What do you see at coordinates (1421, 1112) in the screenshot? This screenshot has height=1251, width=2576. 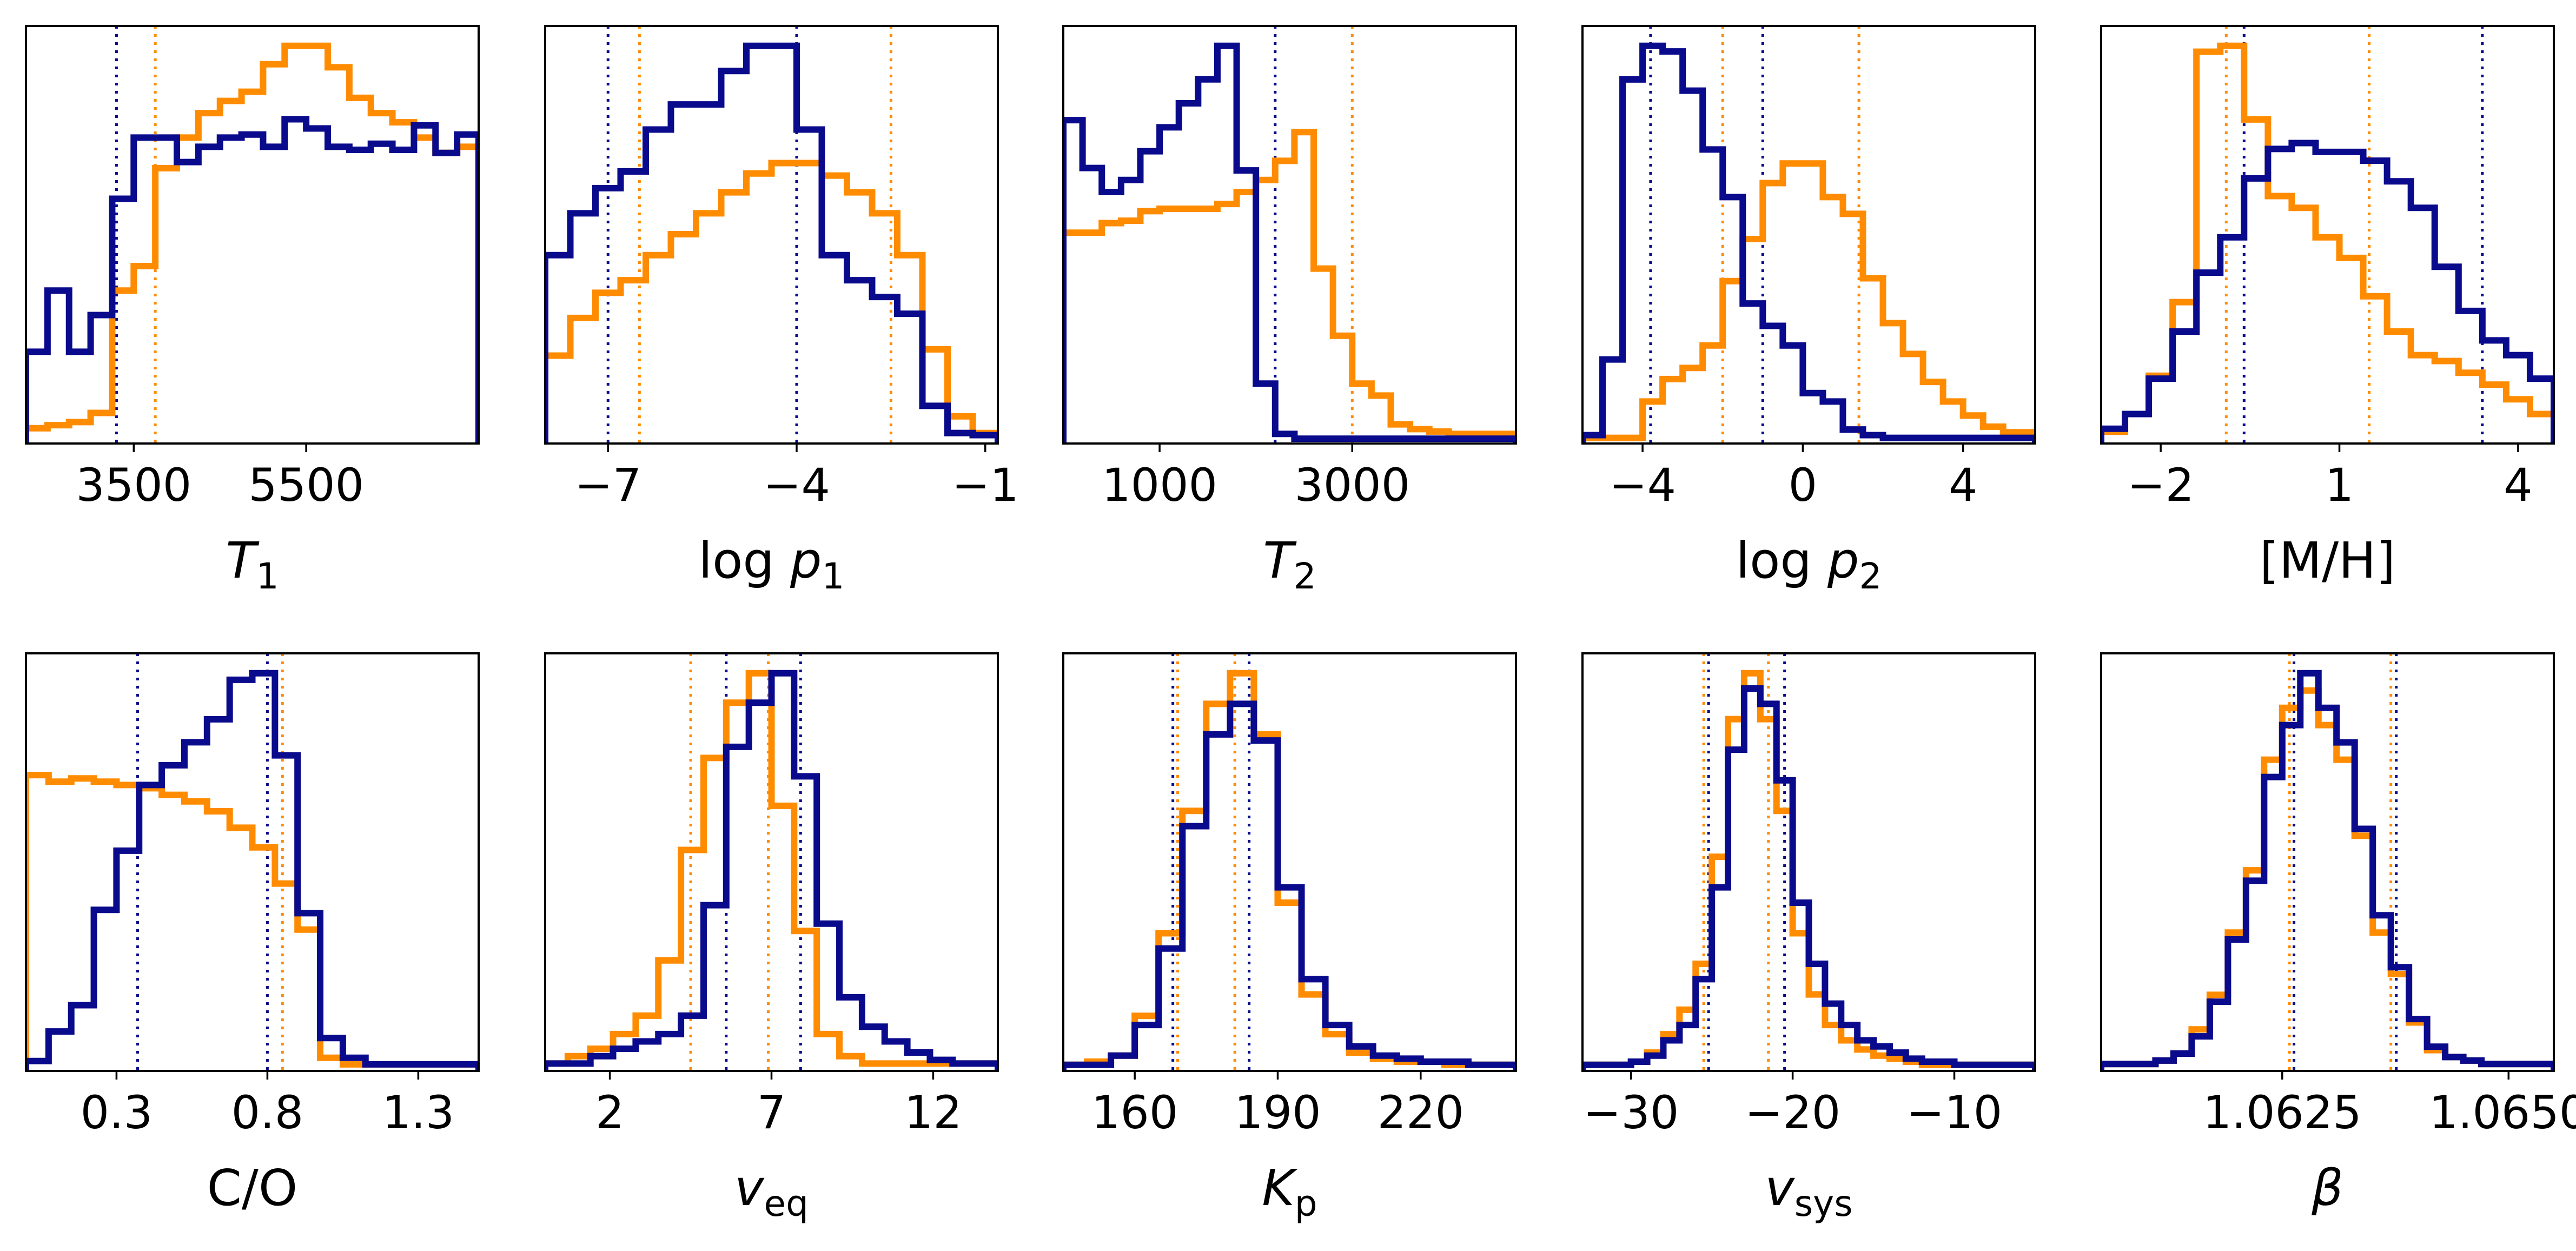 I see `x-tick-label: 220` at bounding box center [1421, 1112].